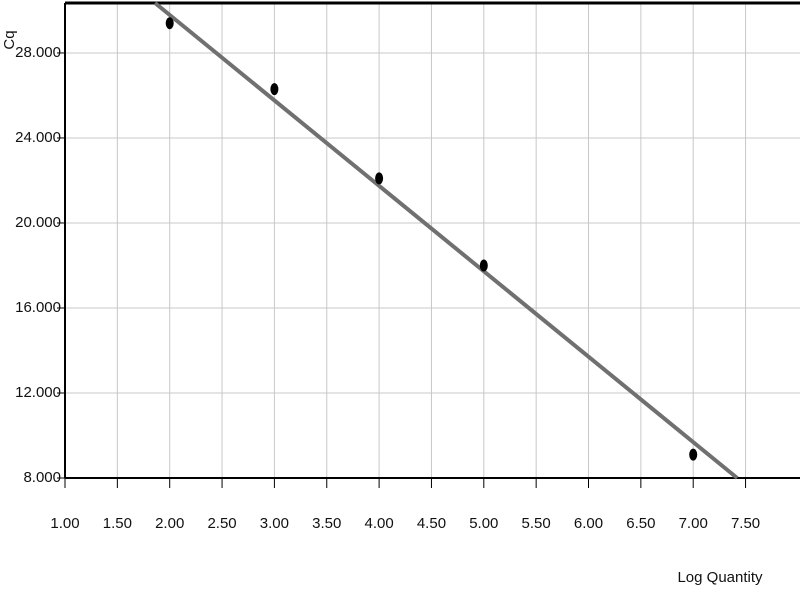 The height and width of the screenshot is (600, 800). Describe the element at coordinates (42, 477) in the screenshot. I see `y-tick-label: 8.000` at that location.